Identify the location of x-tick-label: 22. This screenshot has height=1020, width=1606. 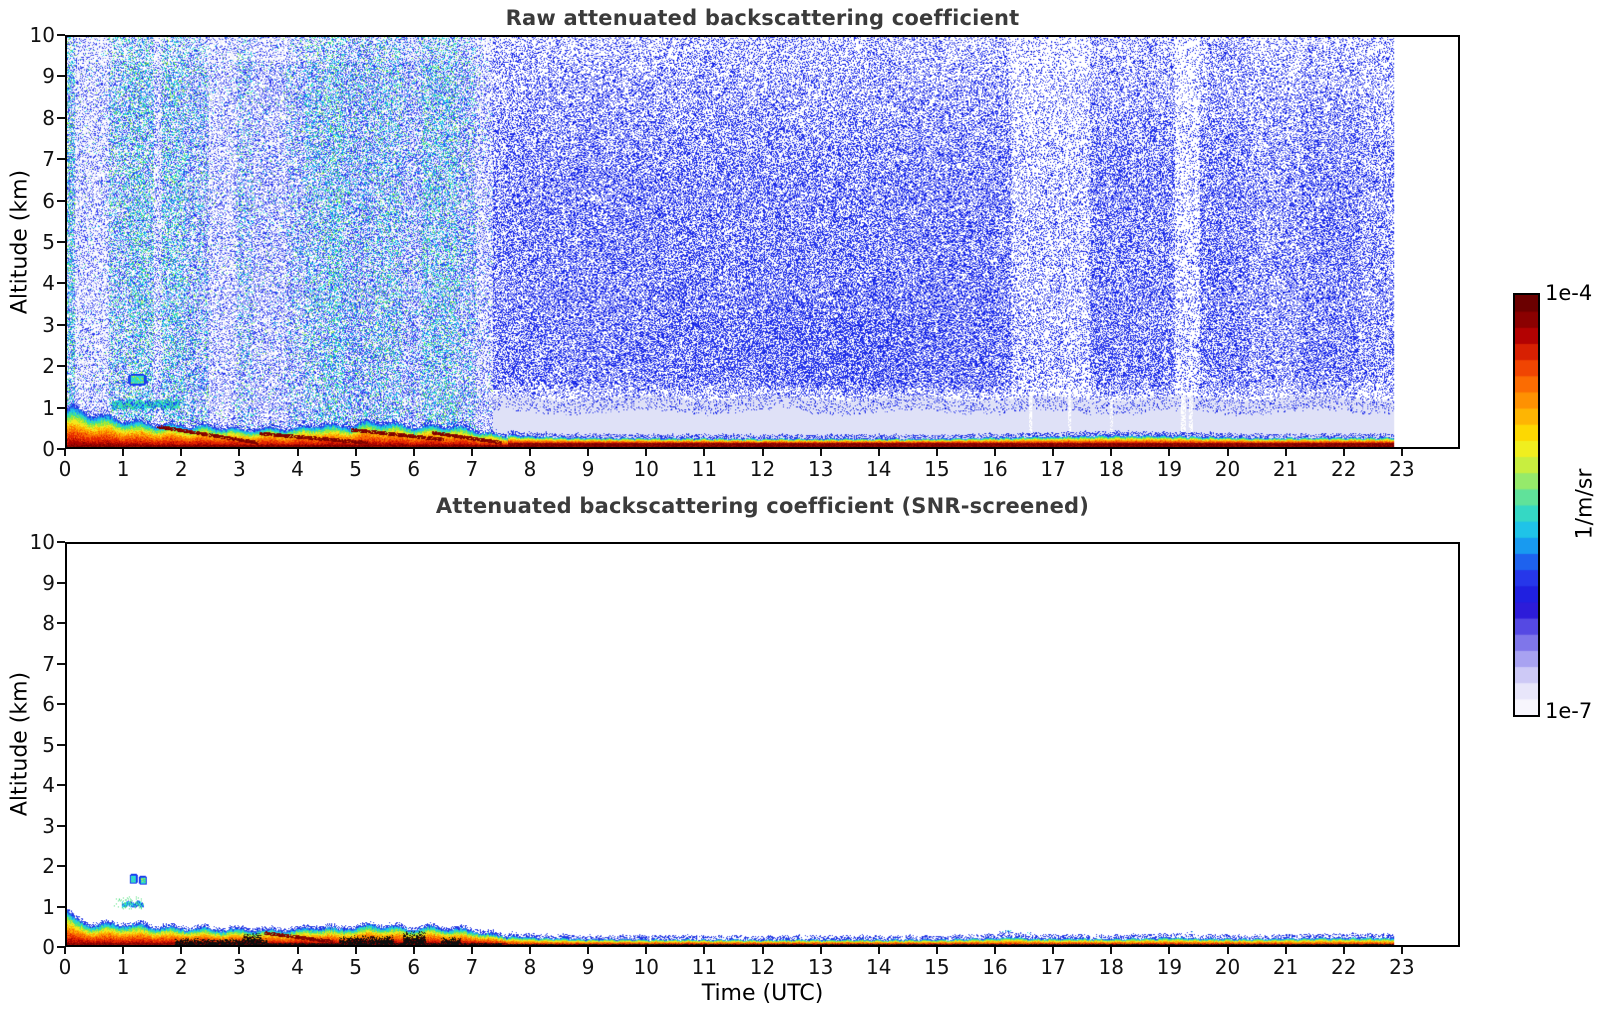
(1344, 469).